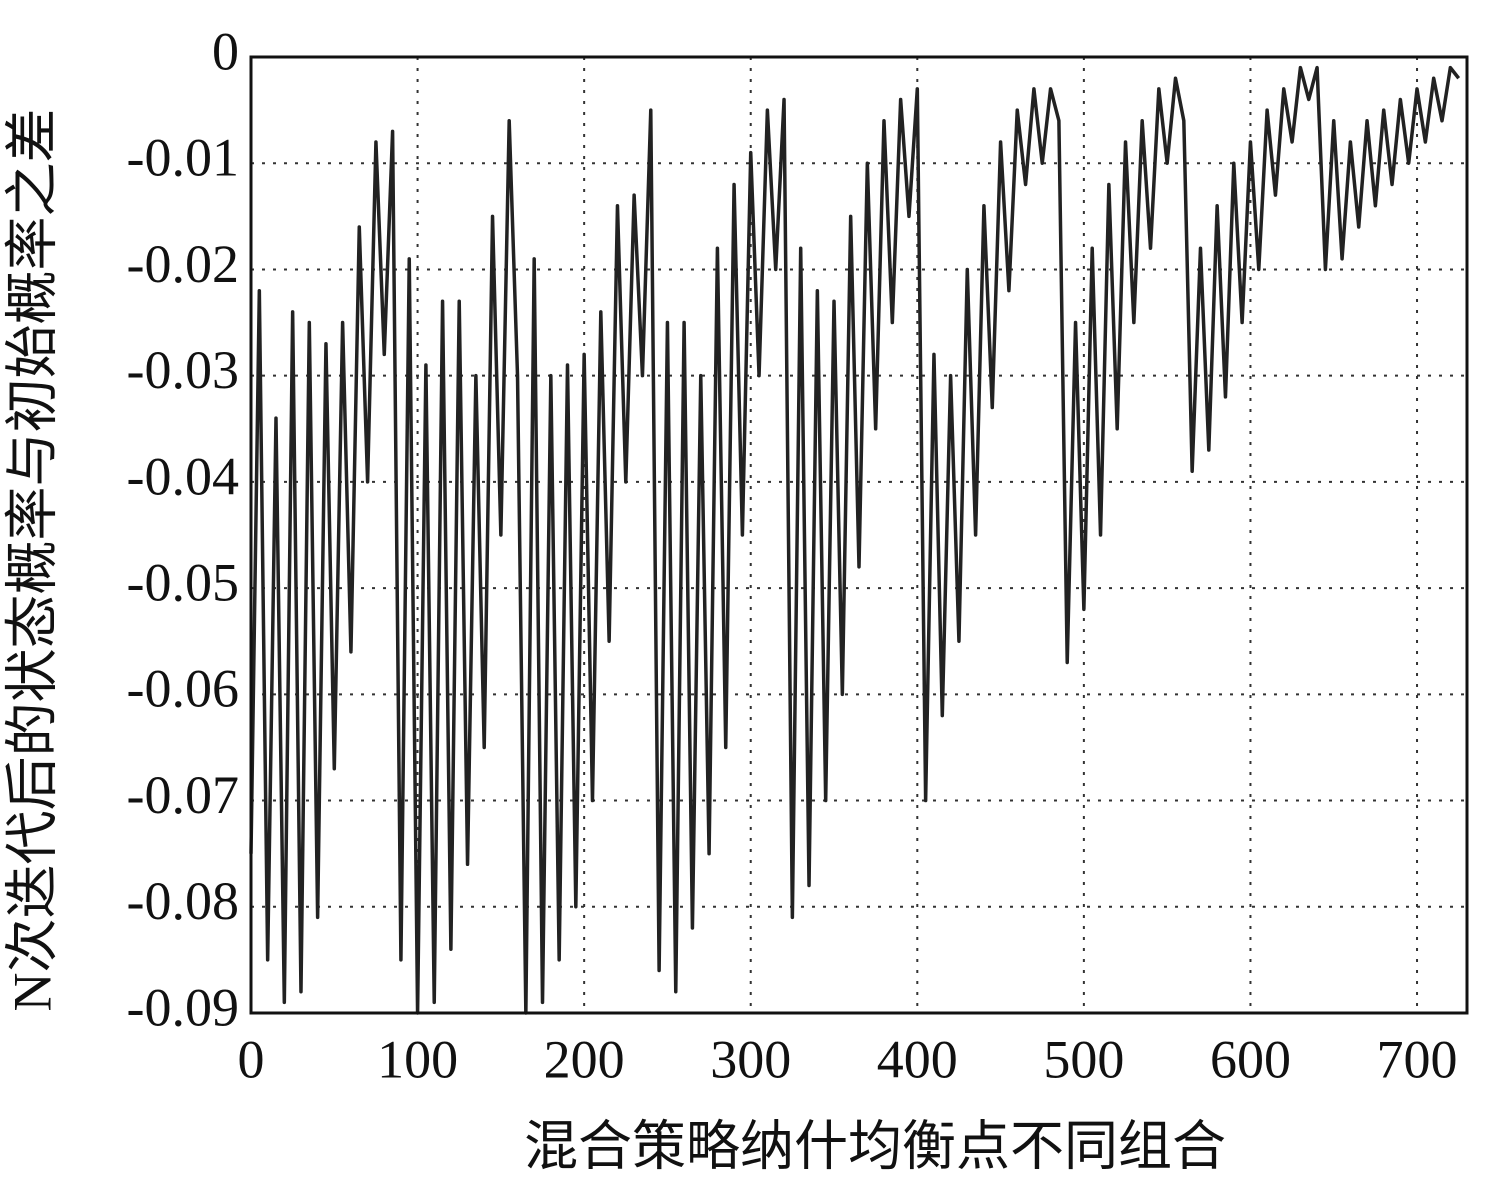 The image size is (1497, 1185). What do you see at coordinates (750, 1059) in the screenshot?
I see `x-tick-label: 300` at bounding box center [750, 1059].